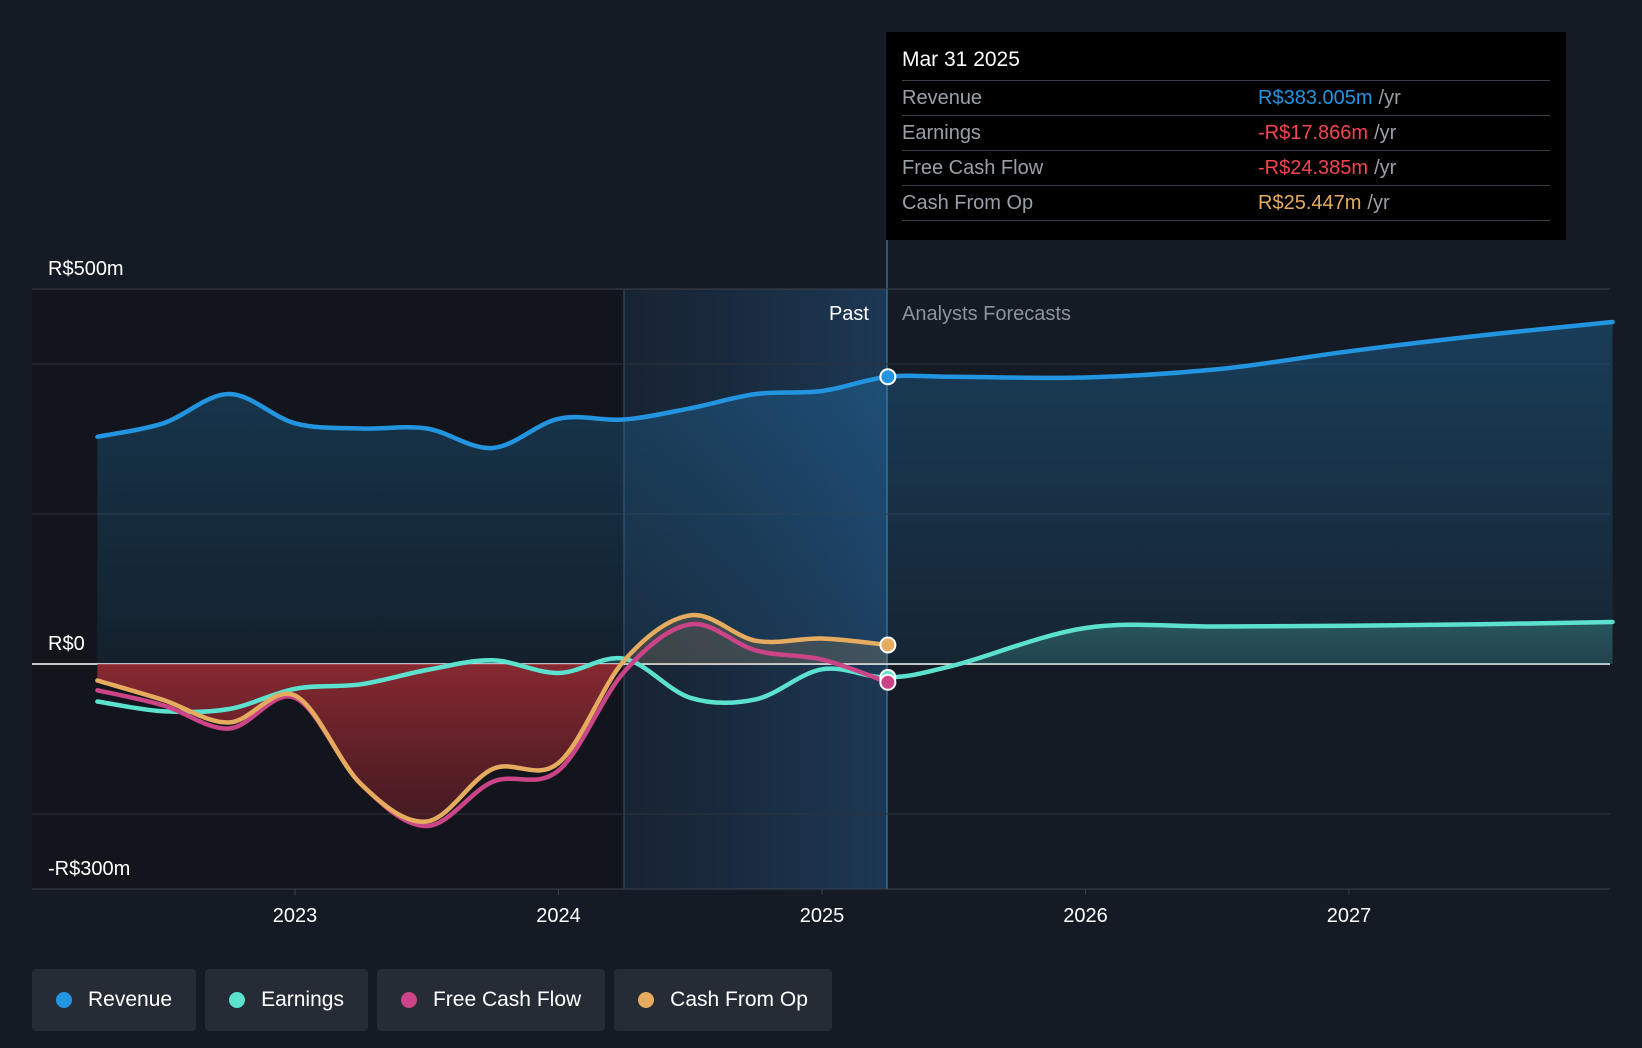  What do you see at coordinates (942, 98) in the screenshot?
I see `tooltip-row-name: Revenue` at bounding box center [942, 98].